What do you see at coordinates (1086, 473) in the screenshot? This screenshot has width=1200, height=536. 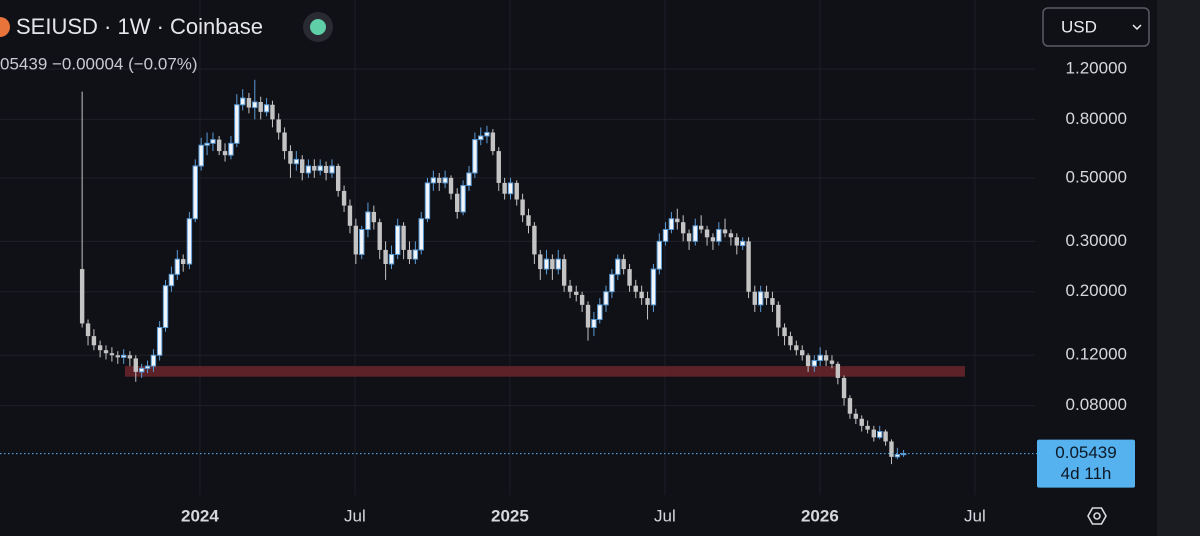 I see `countdown-label: 4d 11h` at bounding box center [1086, 473].